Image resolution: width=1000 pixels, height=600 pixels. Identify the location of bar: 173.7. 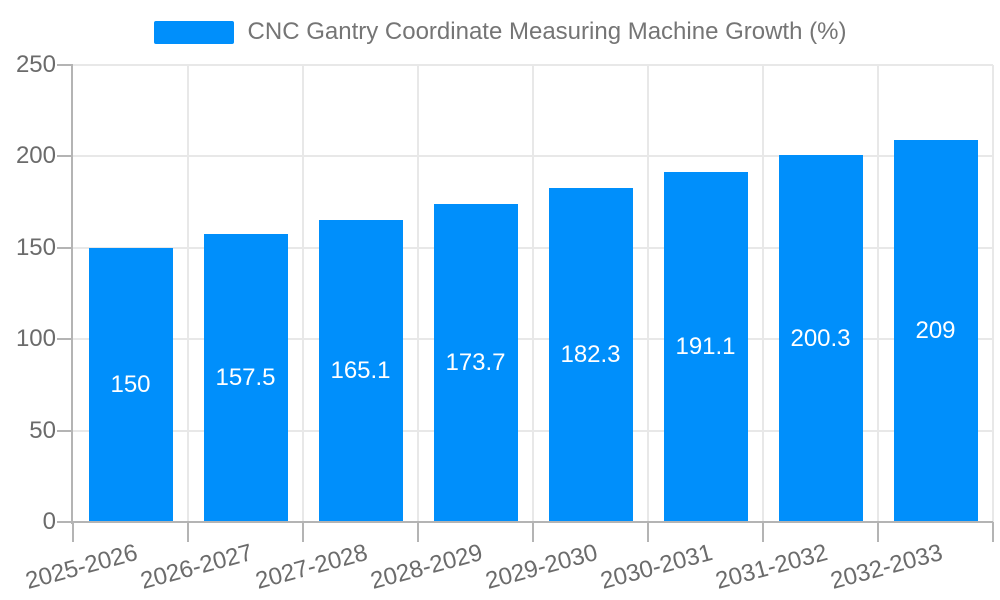
(475, 363).